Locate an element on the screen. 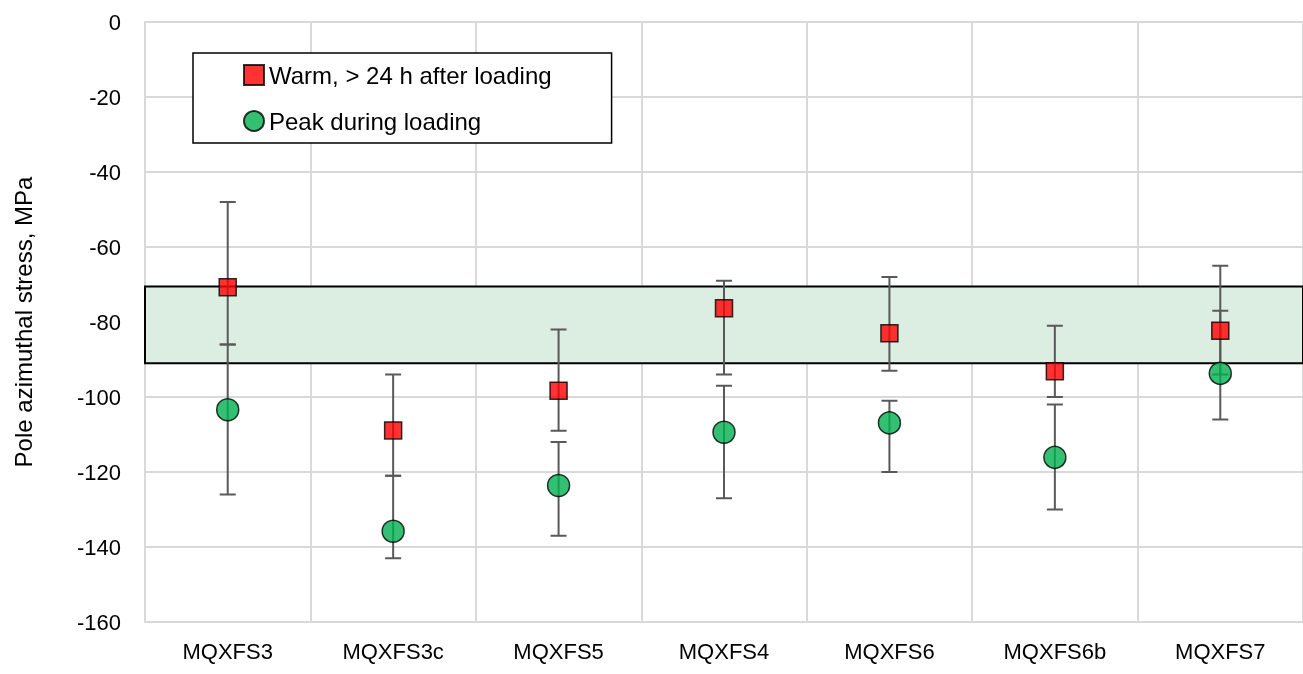 Image resolution: width=1303 pixels, height=674 pixels. y-tick-label: 0 is located at coordinates (114, 22).